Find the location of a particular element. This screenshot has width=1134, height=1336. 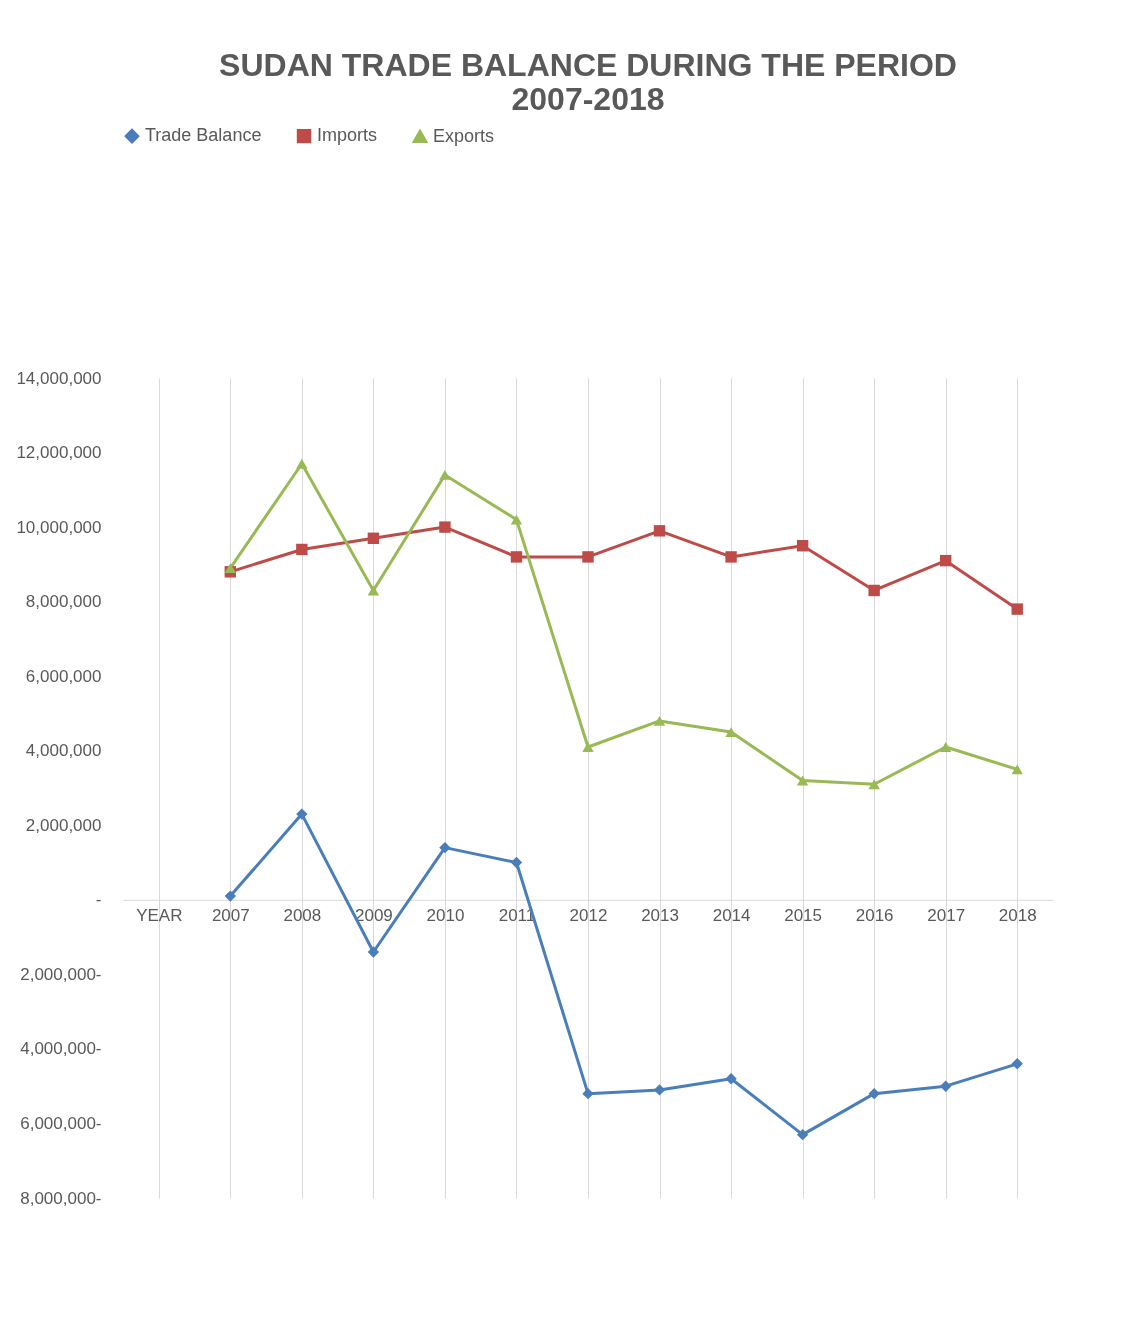

x-tick-label: 2013 is located at coordinates (660, 916).